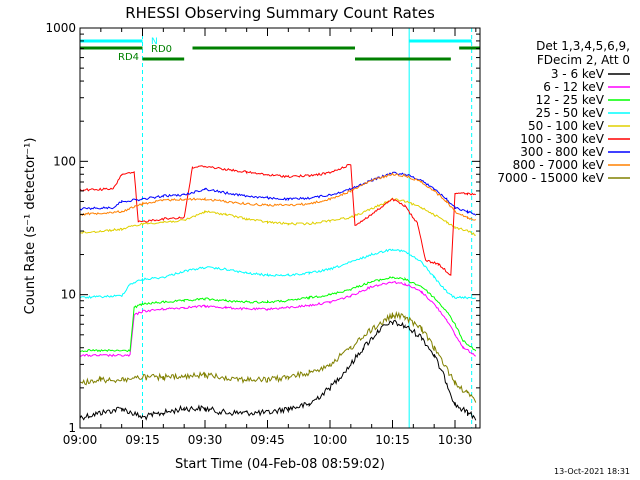 The image size is (640, 480). What do you see at coordinates (60, 28) in the screenshot?
I see `y-tick-label: 1000` at bounding box center [60, 28].